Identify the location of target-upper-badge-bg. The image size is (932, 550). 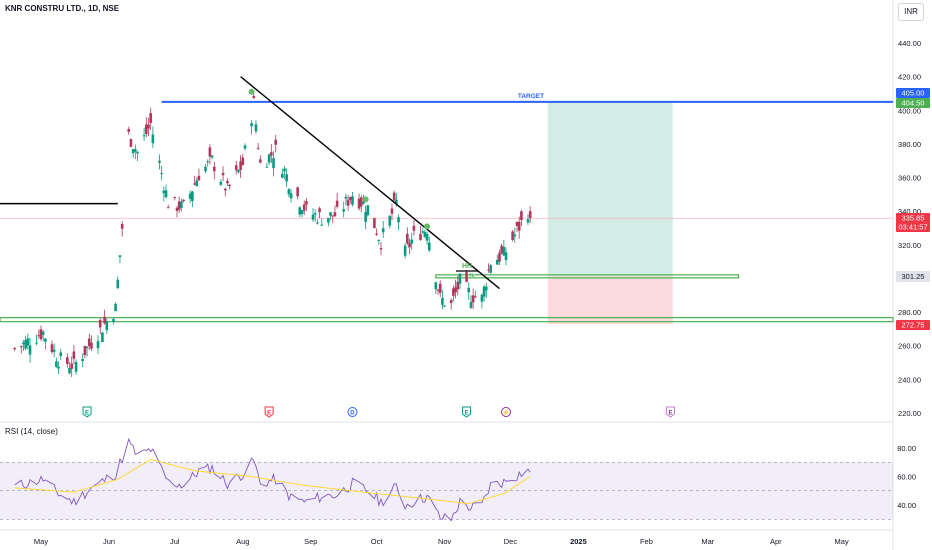
(913, 93).